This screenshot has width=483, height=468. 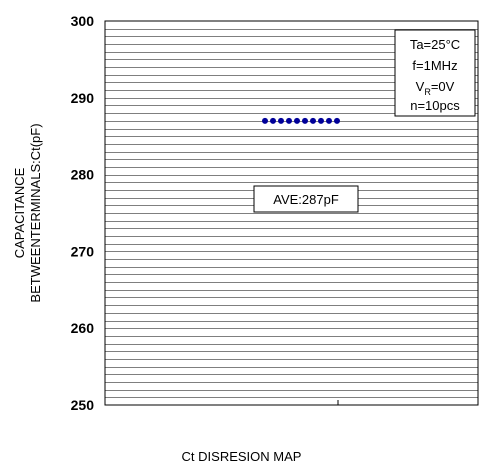 I want to click on average-annotation: AVE:287pF, so click(x=306, y=199).